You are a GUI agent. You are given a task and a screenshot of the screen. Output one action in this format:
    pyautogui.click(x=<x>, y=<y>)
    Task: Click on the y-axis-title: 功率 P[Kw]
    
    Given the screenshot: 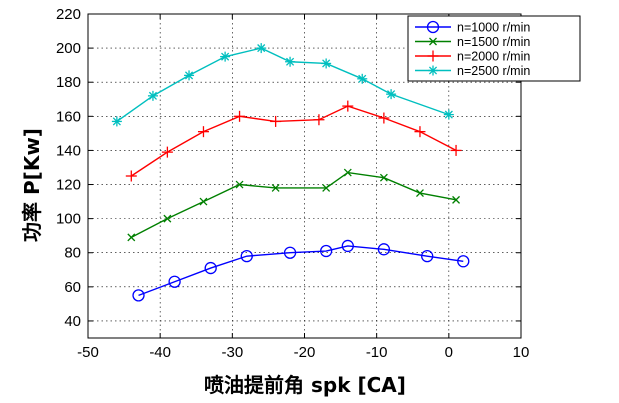 What is the action you would take?
    pyautogui.click(x=32, y=185)
    